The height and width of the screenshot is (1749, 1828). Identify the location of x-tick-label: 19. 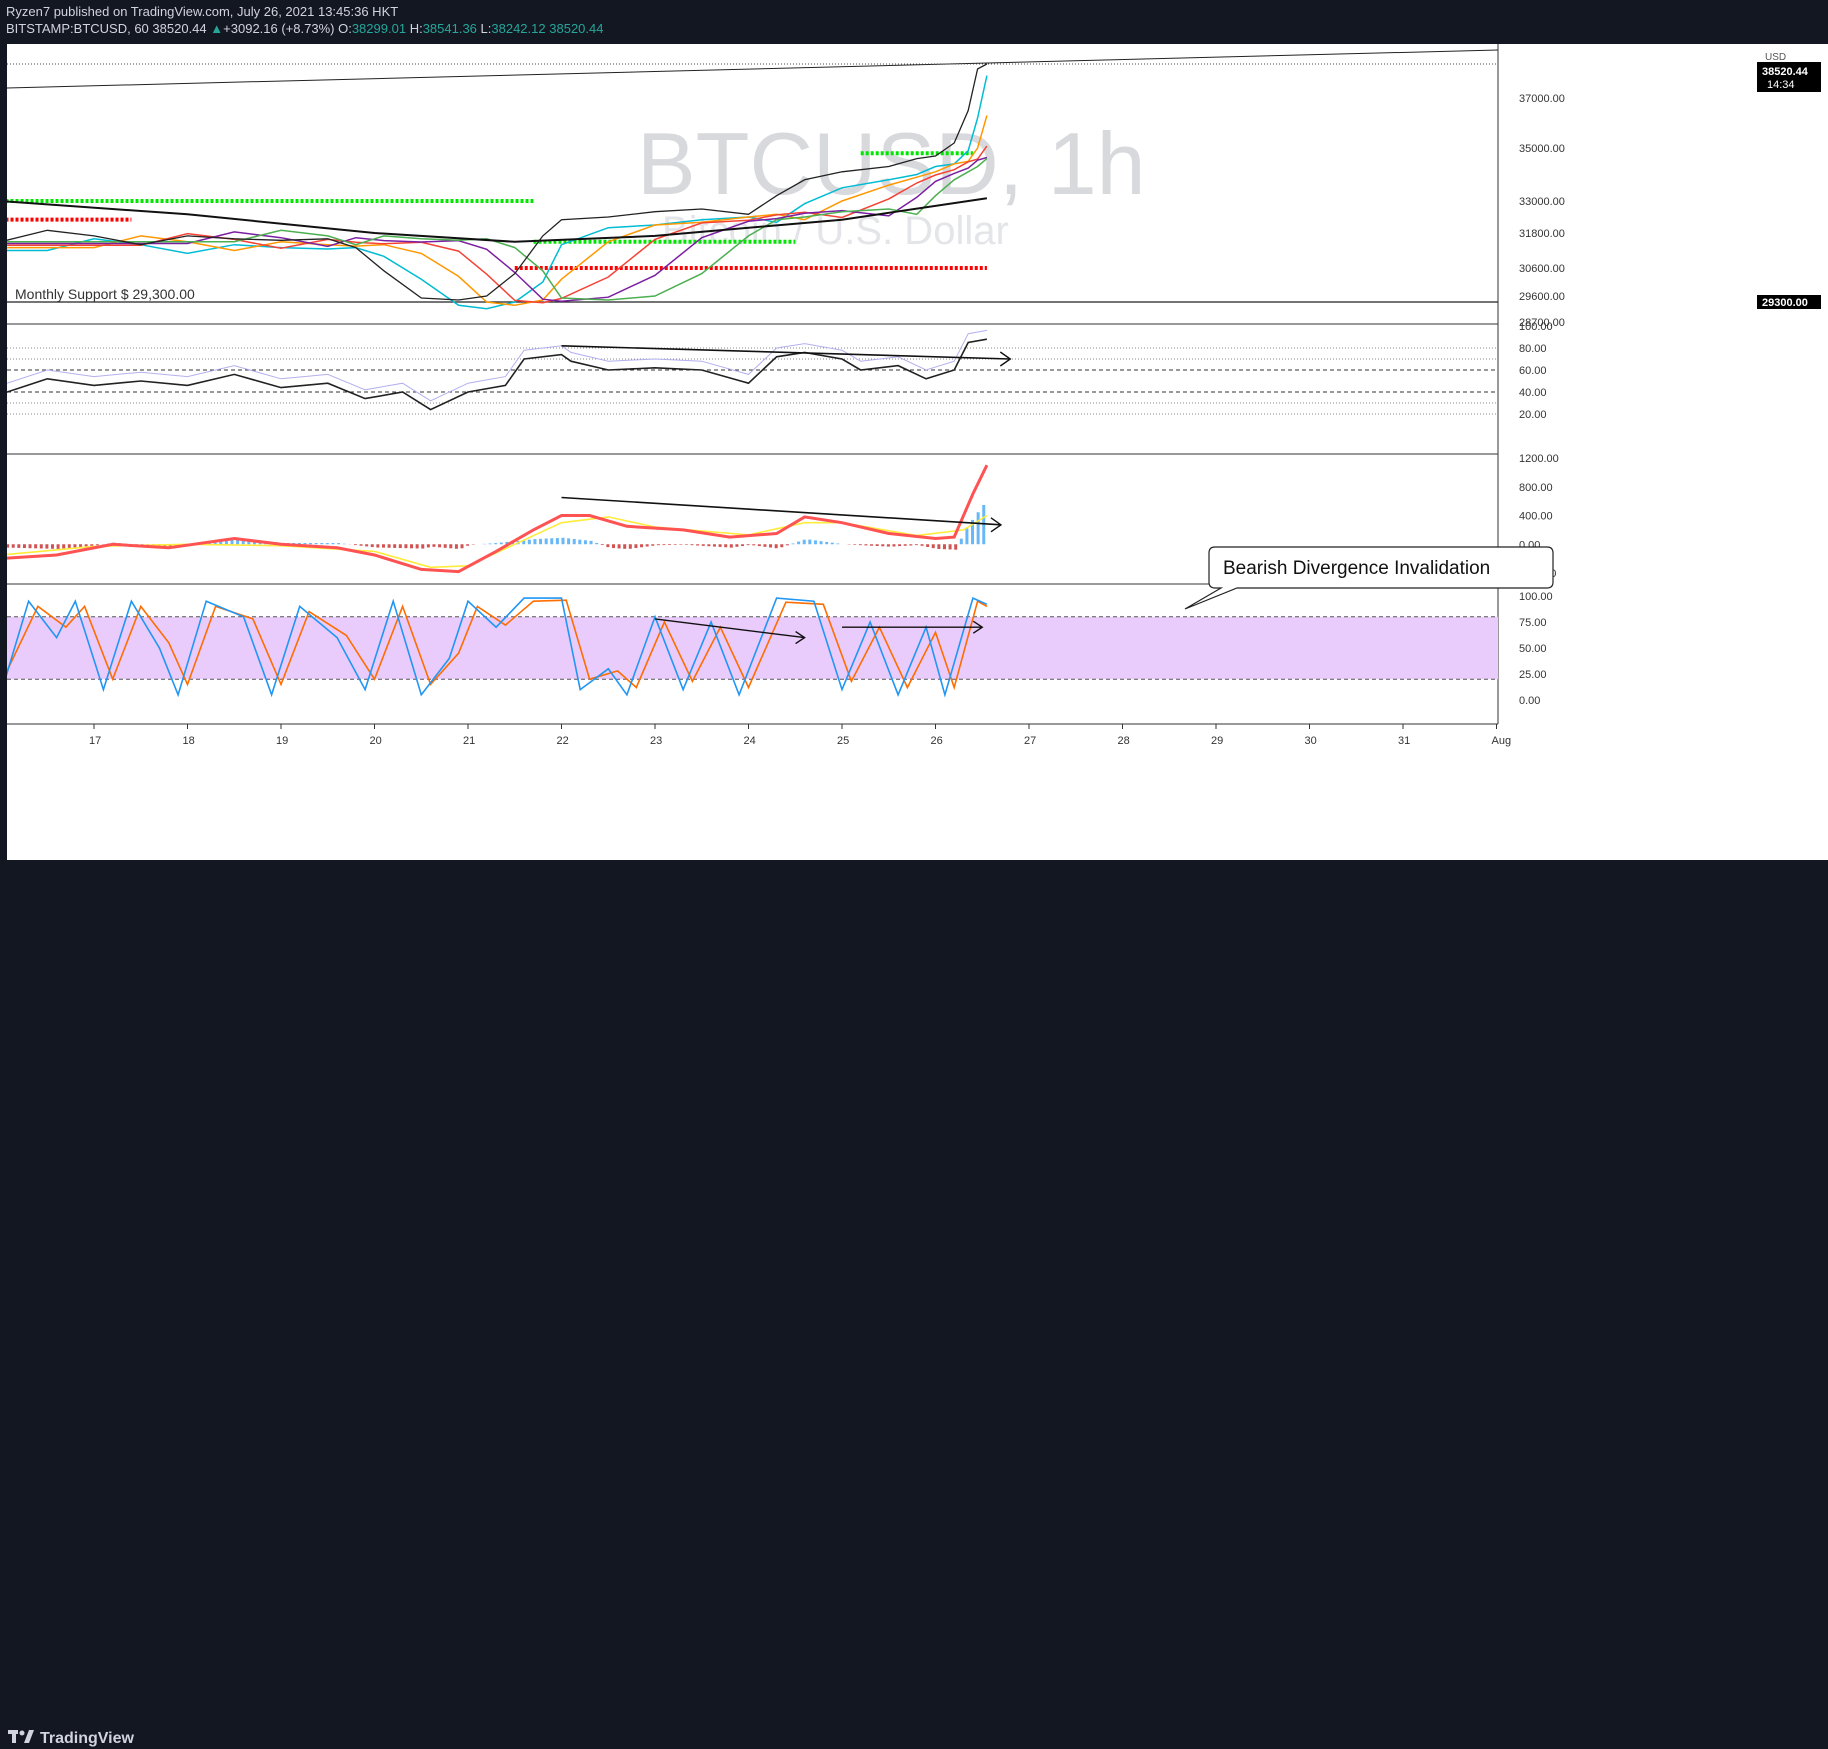
(282, 741).